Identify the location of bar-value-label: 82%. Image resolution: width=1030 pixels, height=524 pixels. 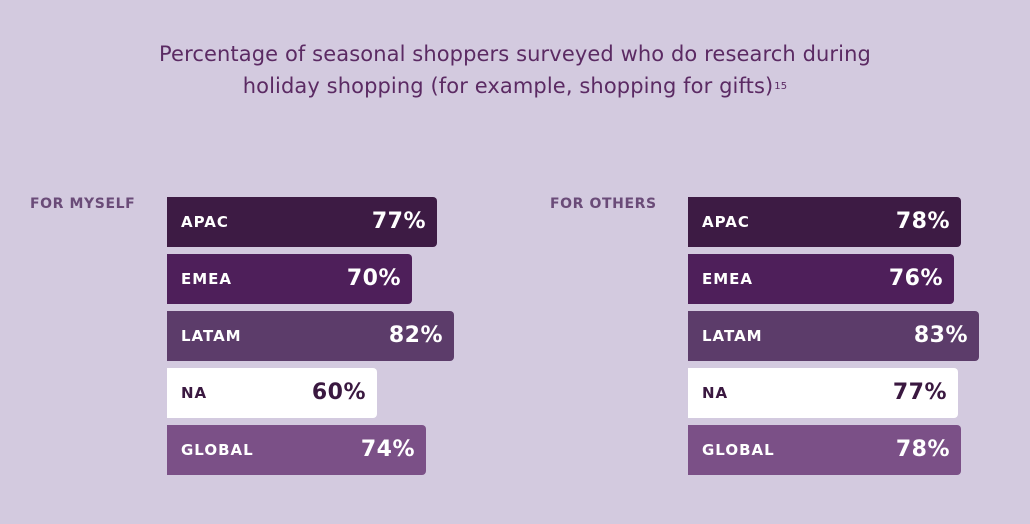
(415, 335).